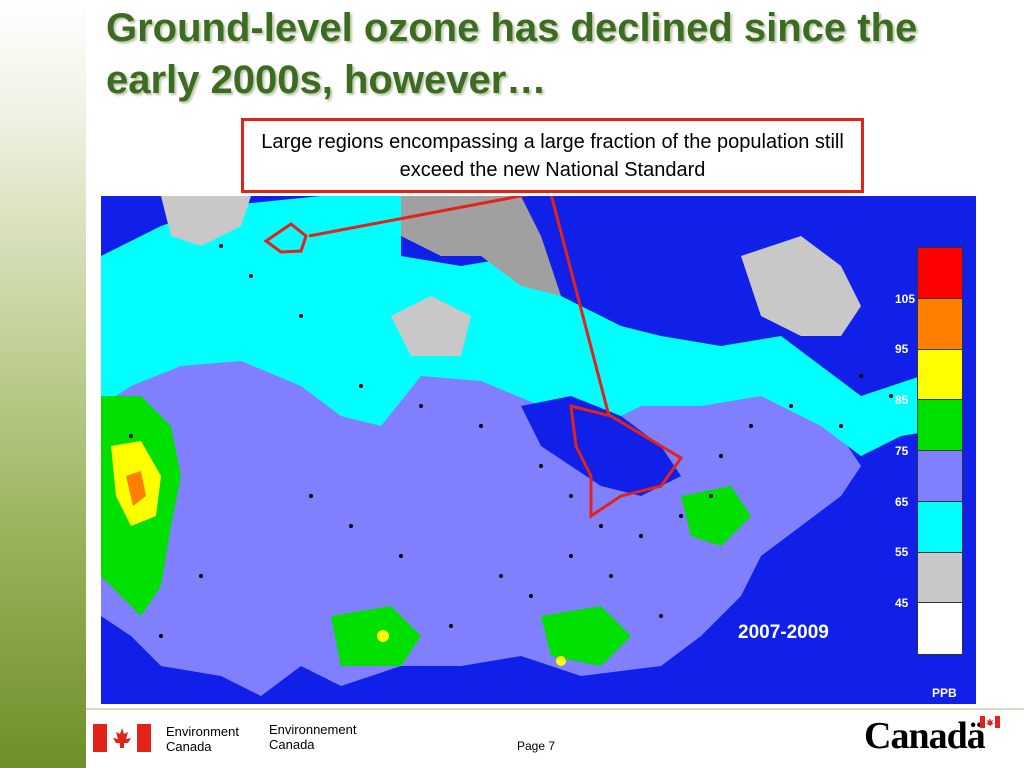 The width and height of the screenshot is (1024, 768). I want to click on canada-wordmark: Canadä, so click(925, 736).